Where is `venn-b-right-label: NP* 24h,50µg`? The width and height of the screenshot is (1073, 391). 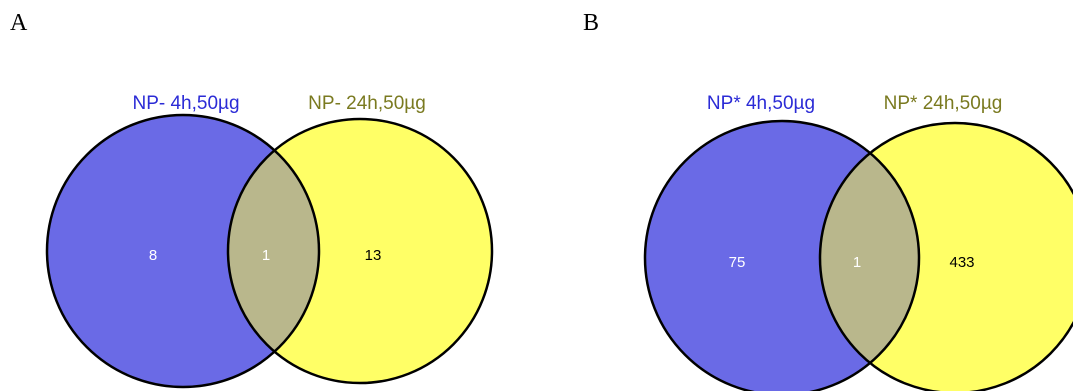 venn-b-right-label: NP* 24h,50µg is located at coordinates (943, 103).